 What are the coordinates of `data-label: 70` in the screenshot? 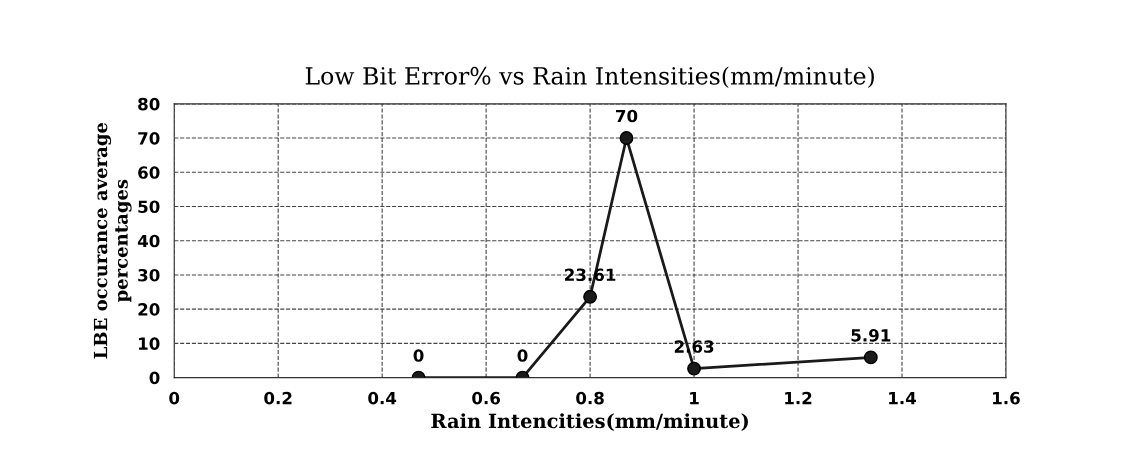 It's located at (627, 116).